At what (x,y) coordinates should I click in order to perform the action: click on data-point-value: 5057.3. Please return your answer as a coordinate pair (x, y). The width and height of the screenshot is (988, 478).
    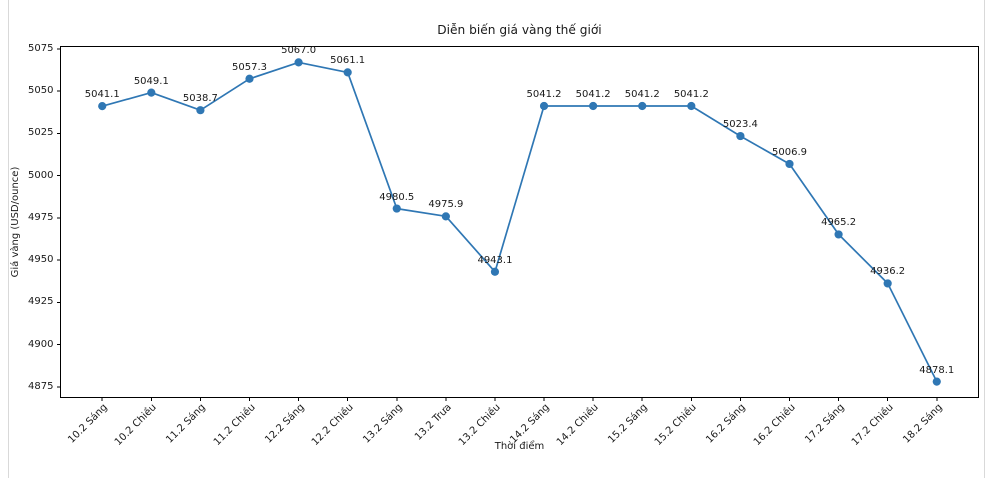
    Looking at the image, I should click on (249, 67).